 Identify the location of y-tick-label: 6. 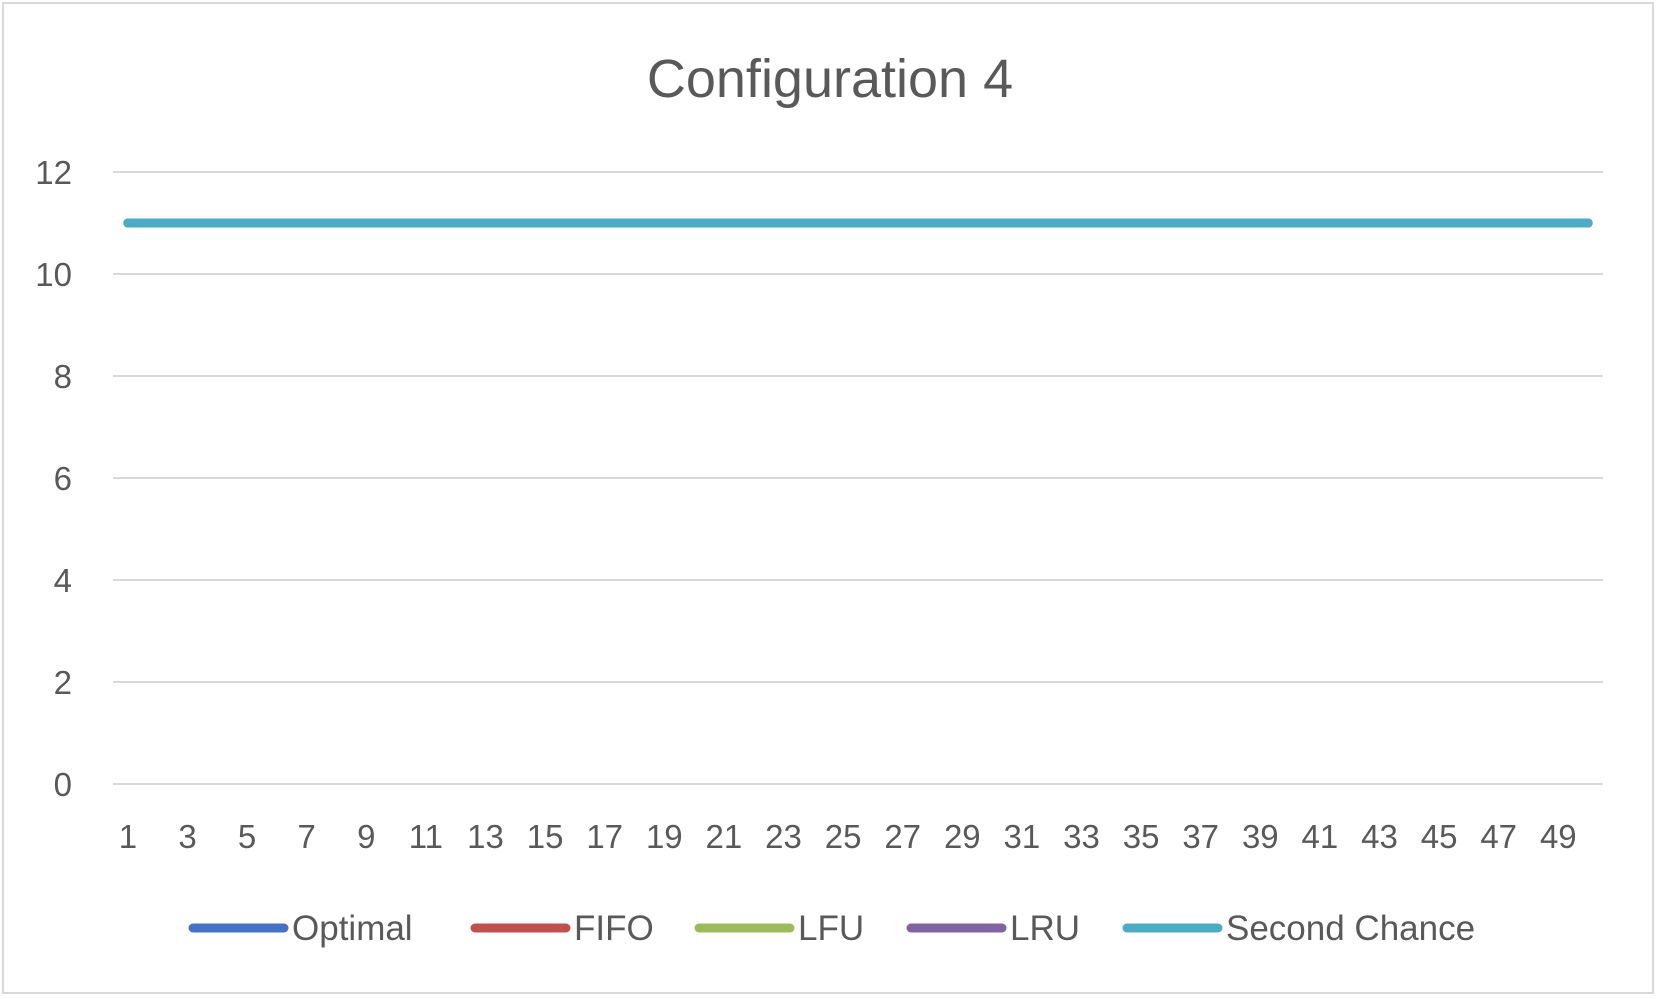
(63, 478).